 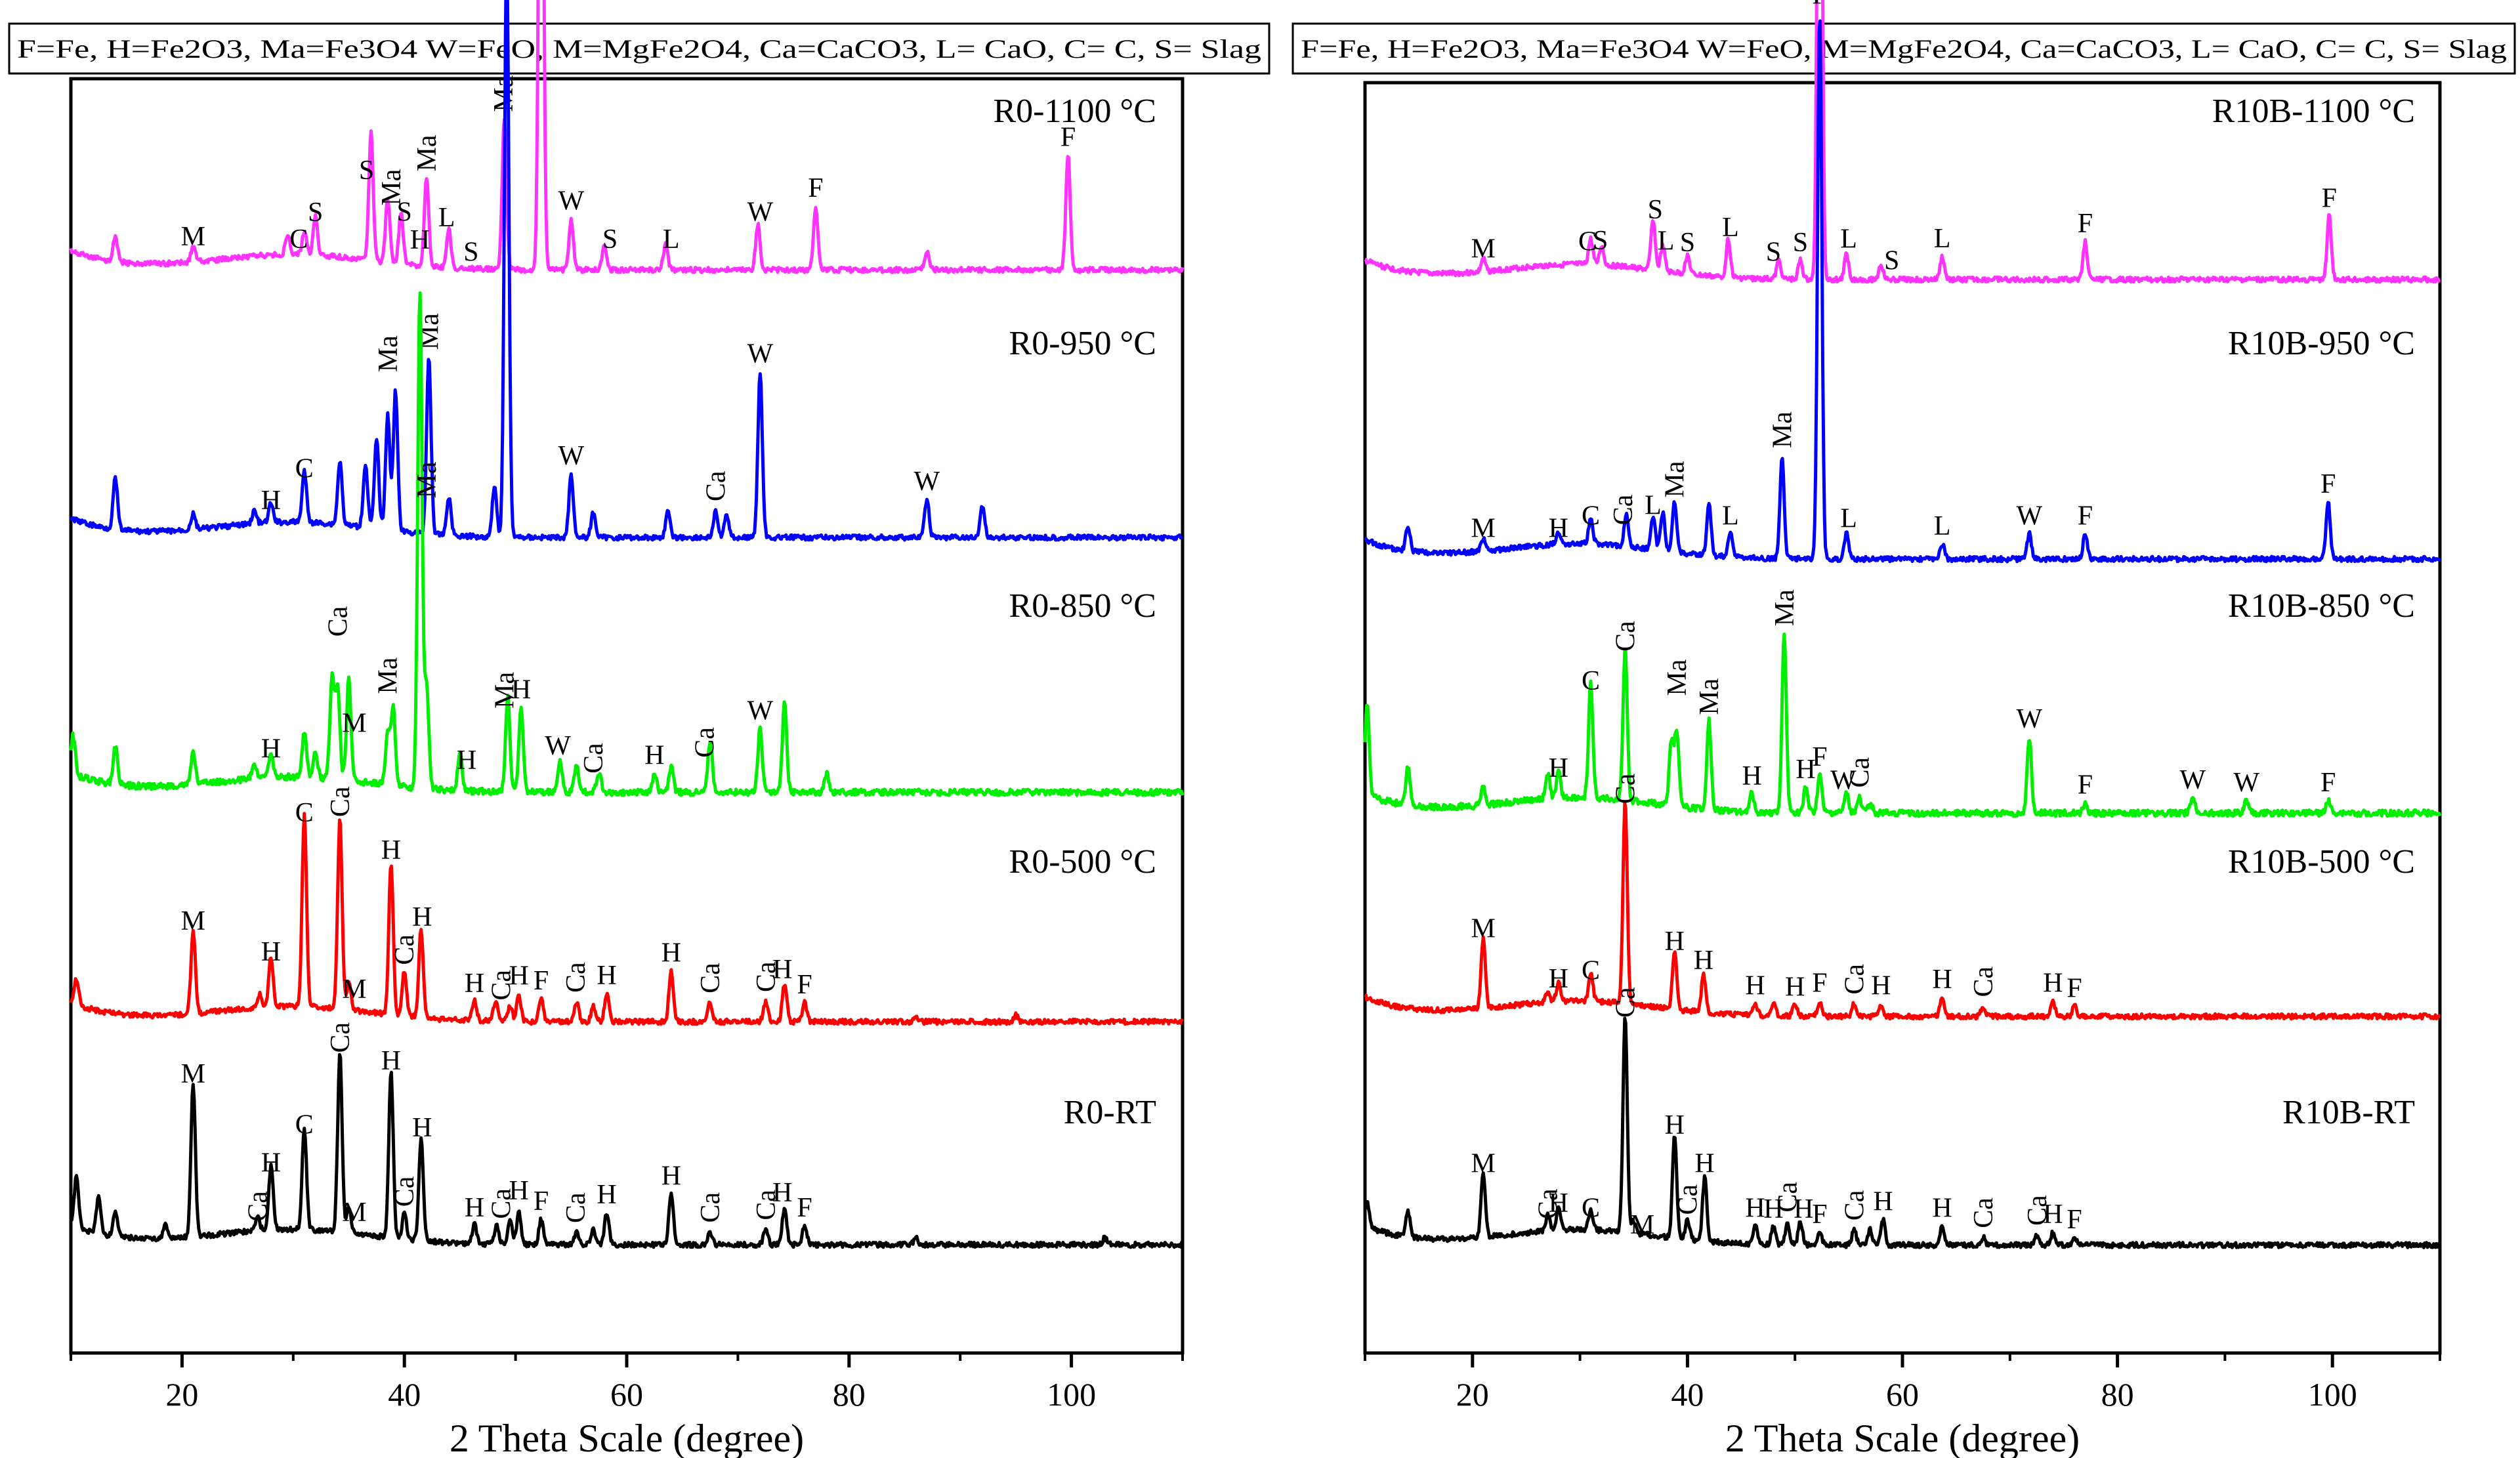 What do you see at coordinates (1074, 111) in the screenshot?
I see `sample-label: R0-1100 °C` at bounding box center [1074, 111].